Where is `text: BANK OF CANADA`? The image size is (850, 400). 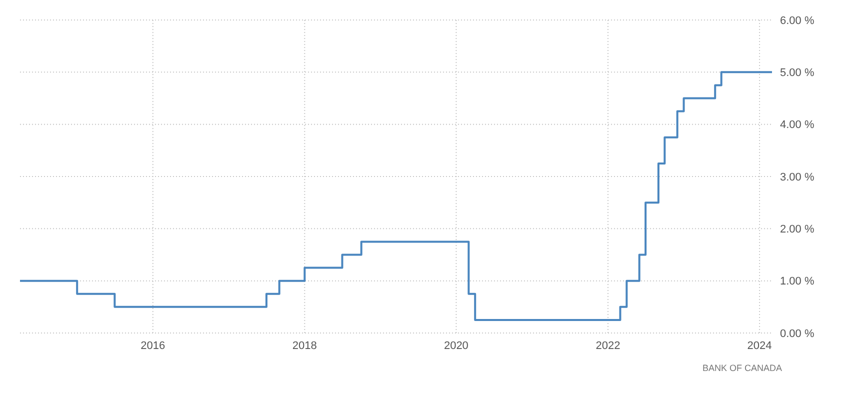
text: BANK OF CANADA is located at coordinates (742, 368).